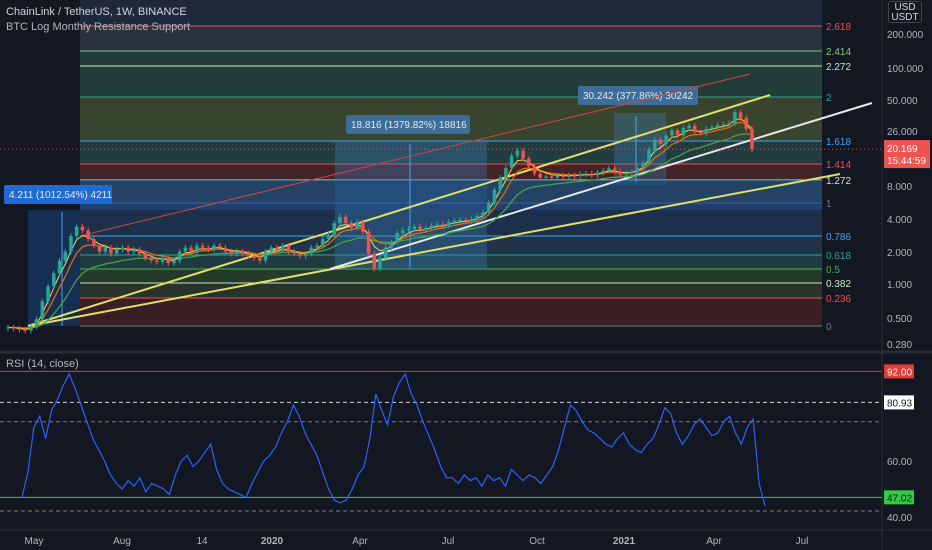 This screenshot has height=550, width=932. What do you see at coordinates (122, 541) in the screenshot?
I see `time-axis-tick: Aug` at bounding box center [122, 541].